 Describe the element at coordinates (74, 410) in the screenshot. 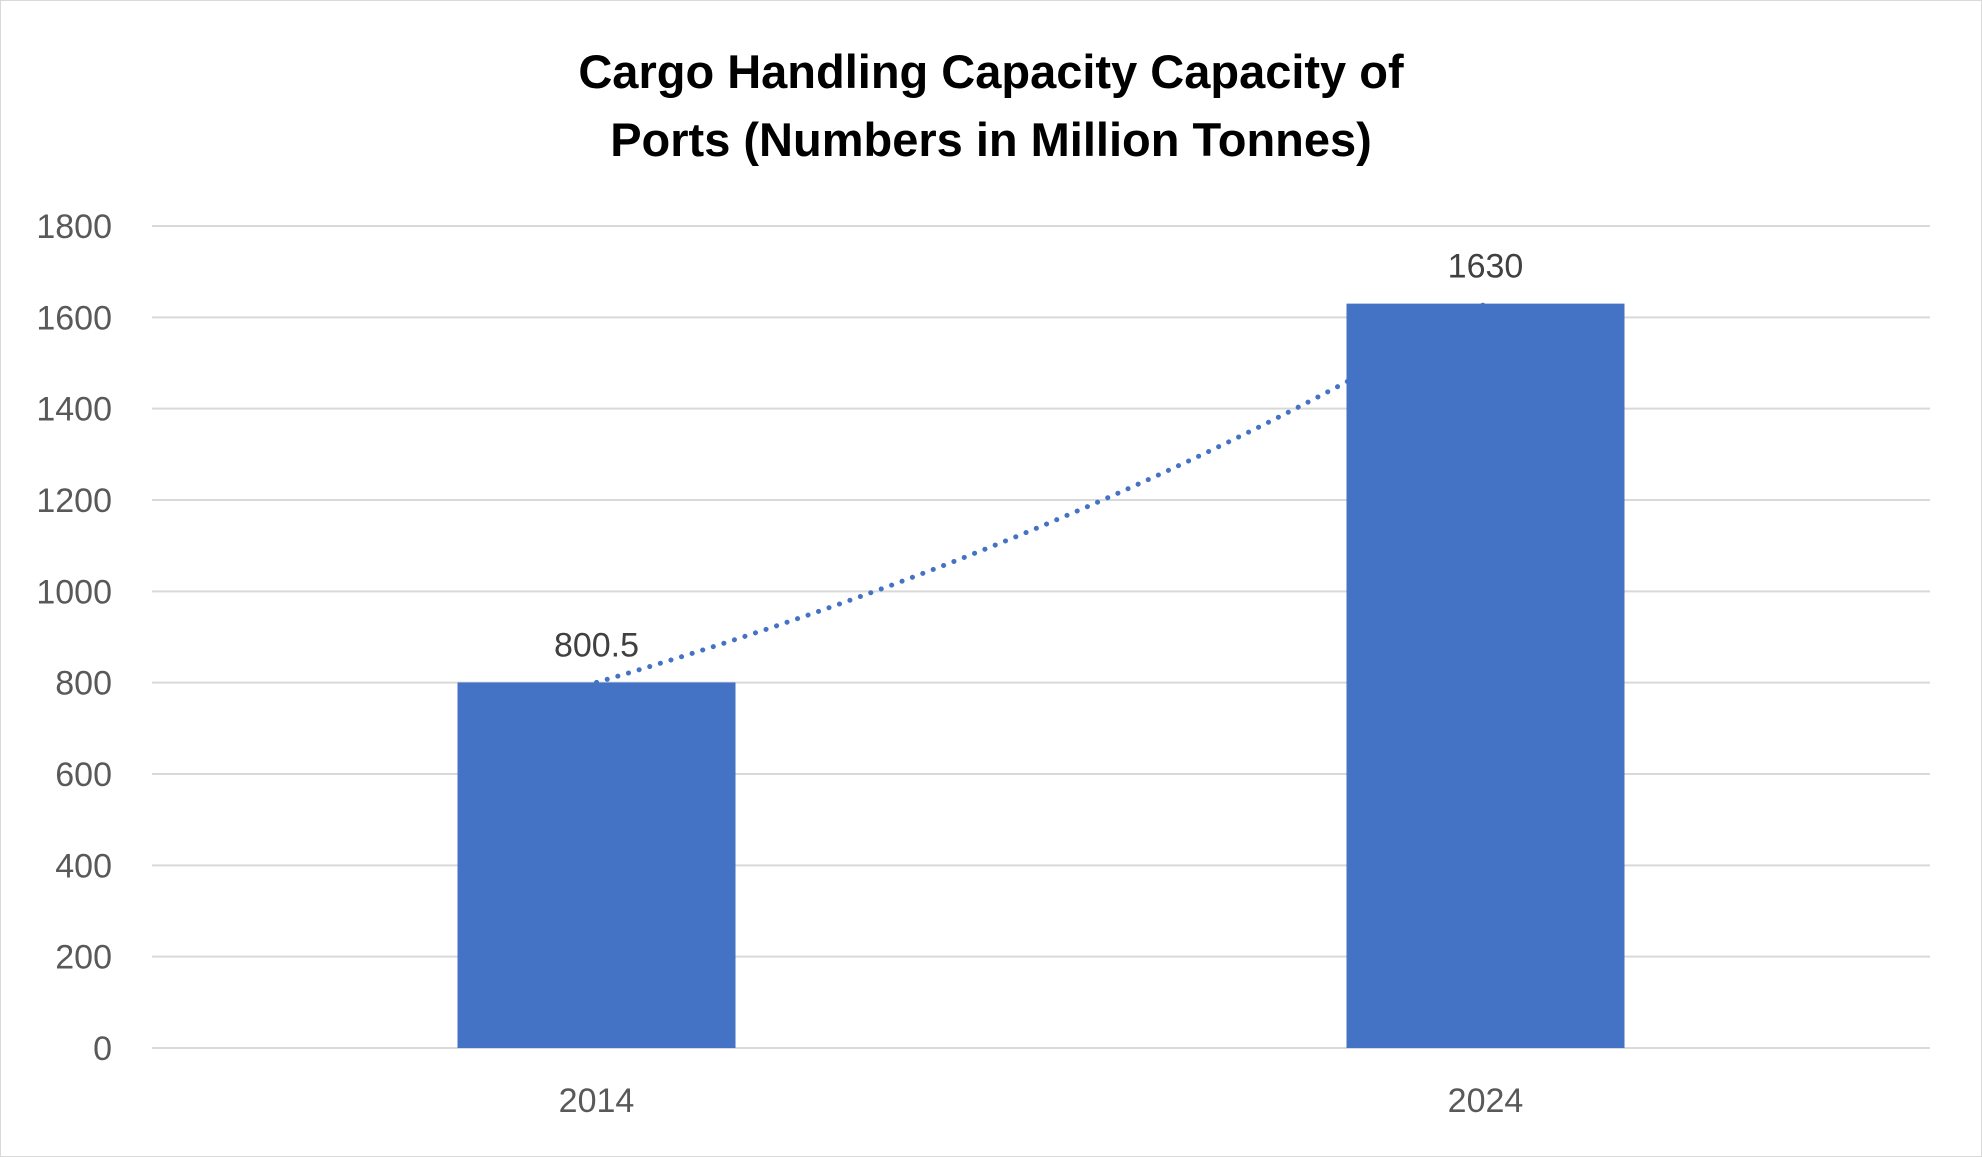

I see `y-tick-label: 1400` at that location.